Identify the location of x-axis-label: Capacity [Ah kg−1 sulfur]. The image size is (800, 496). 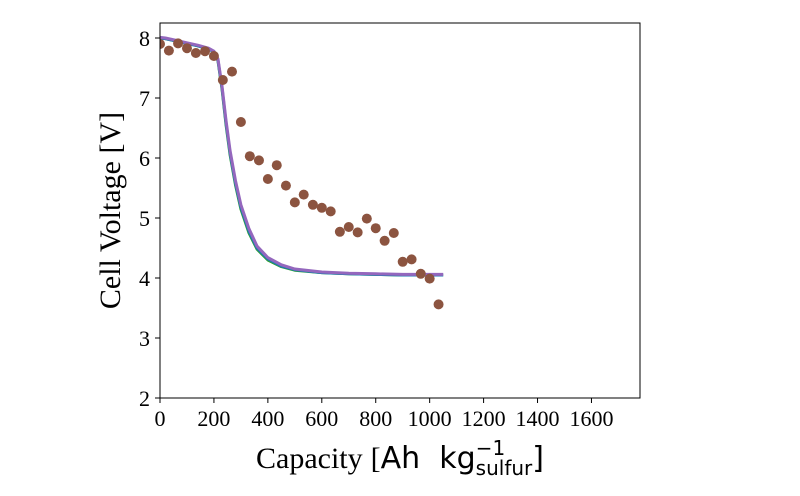
(400, 458).